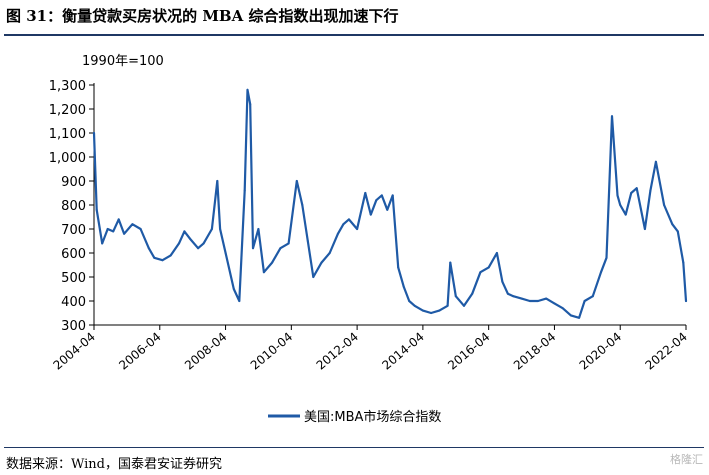 This screenshot has height=475, width=709. What do you see at coordinates (600, 351) in the screenshot?
I see `x-tick-label: 2020-04` at bounding box center [600, 351].